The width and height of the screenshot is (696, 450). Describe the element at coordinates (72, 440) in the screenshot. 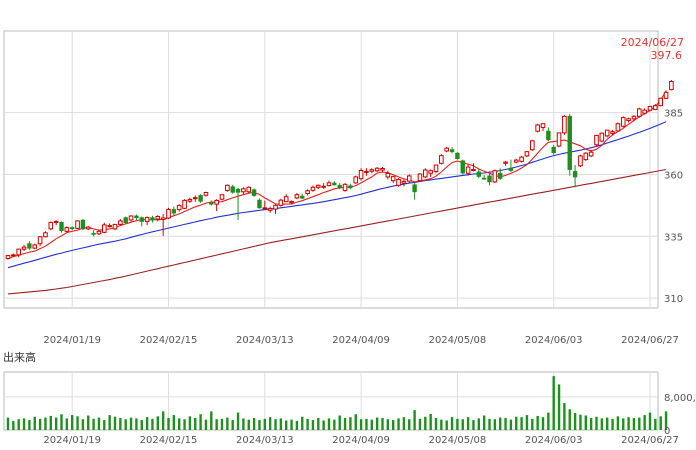

I see `x-tick-label-volume: 2024/01/19` at that location.